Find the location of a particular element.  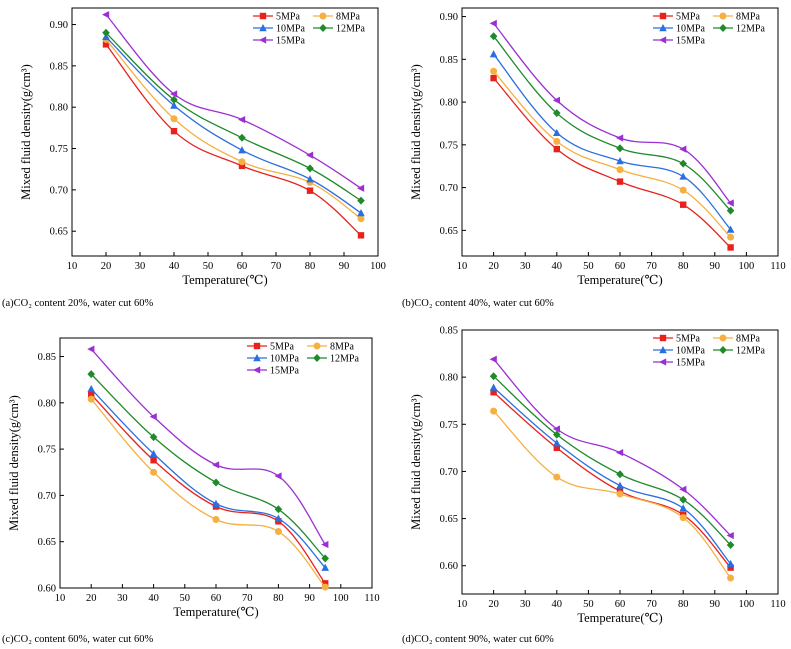

legend-item-8MPa: 8MPa is located at coordinates (336, 17).